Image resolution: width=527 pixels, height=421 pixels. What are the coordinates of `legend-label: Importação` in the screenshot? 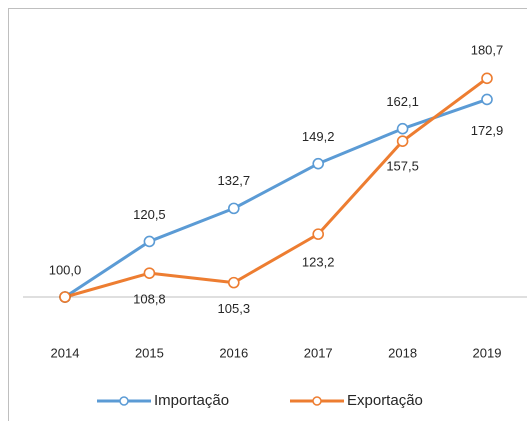 It's located at (191, 400).